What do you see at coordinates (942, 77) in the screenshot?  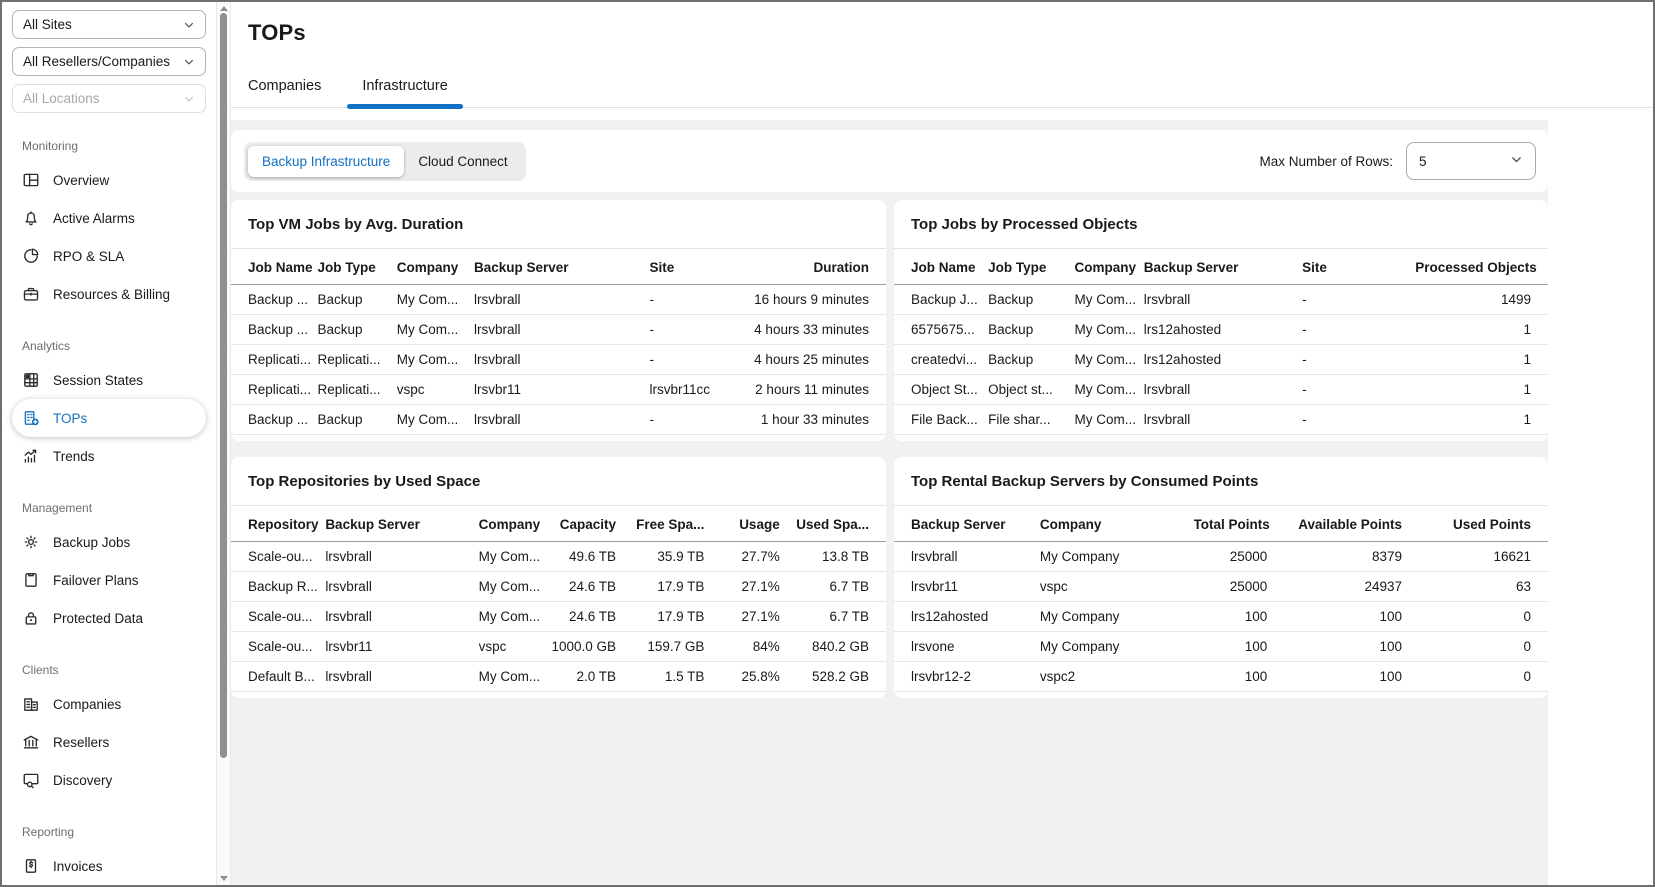 I see `tab-bar: Companies Infrastructure` at bounding box center [942, 77].